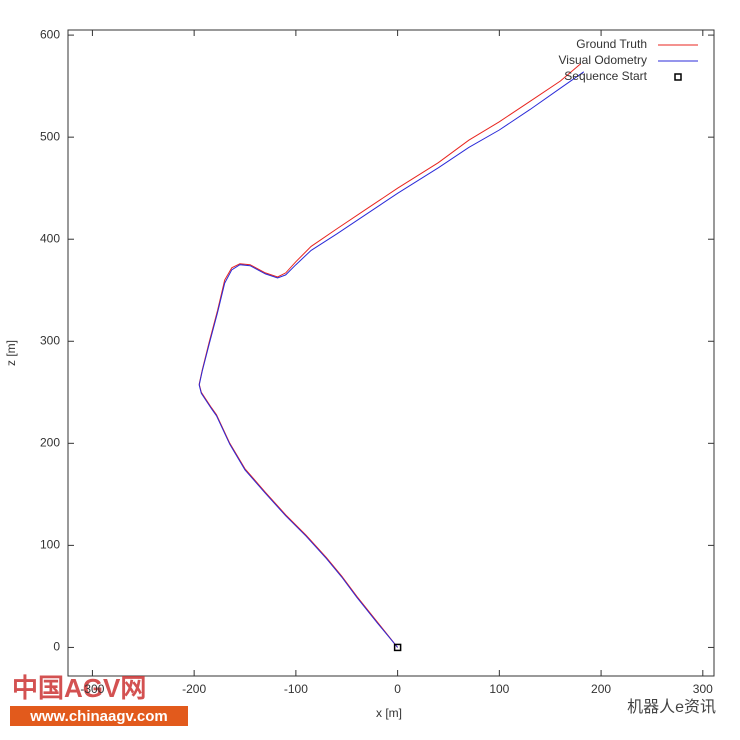  What do you see at coordinates (50, 136) in the screenshot?
I see `y-tick-label: 500` at bounding box center [50, 136].